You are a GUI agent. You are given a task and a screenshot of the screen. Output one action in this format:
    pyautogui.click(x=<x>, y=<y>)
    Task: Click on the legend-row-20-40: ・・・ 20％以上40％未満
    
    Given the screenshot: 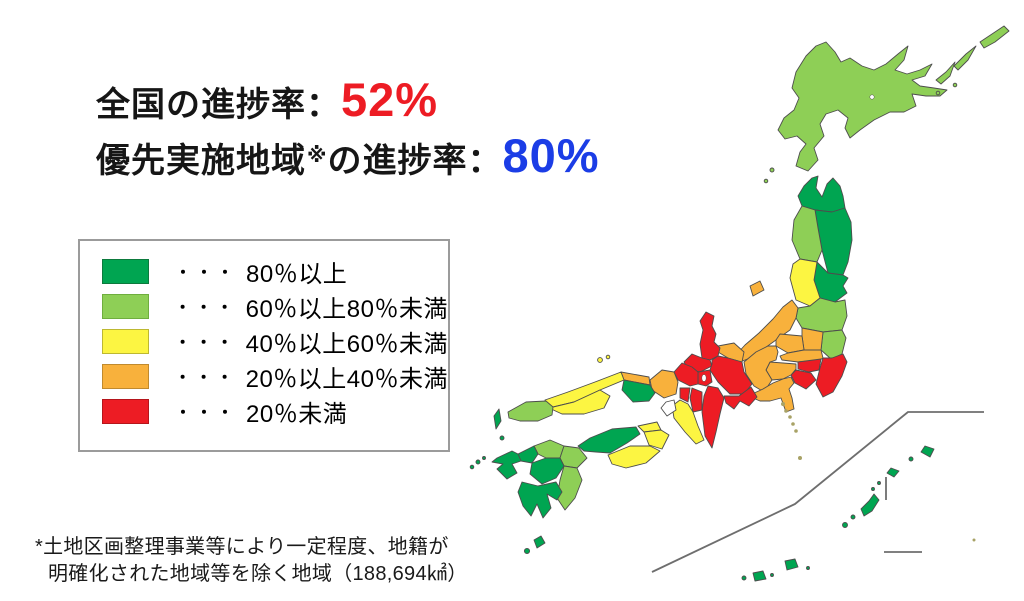 What is the action you would take?
    pyautogui.click(x=275, y=378)
    